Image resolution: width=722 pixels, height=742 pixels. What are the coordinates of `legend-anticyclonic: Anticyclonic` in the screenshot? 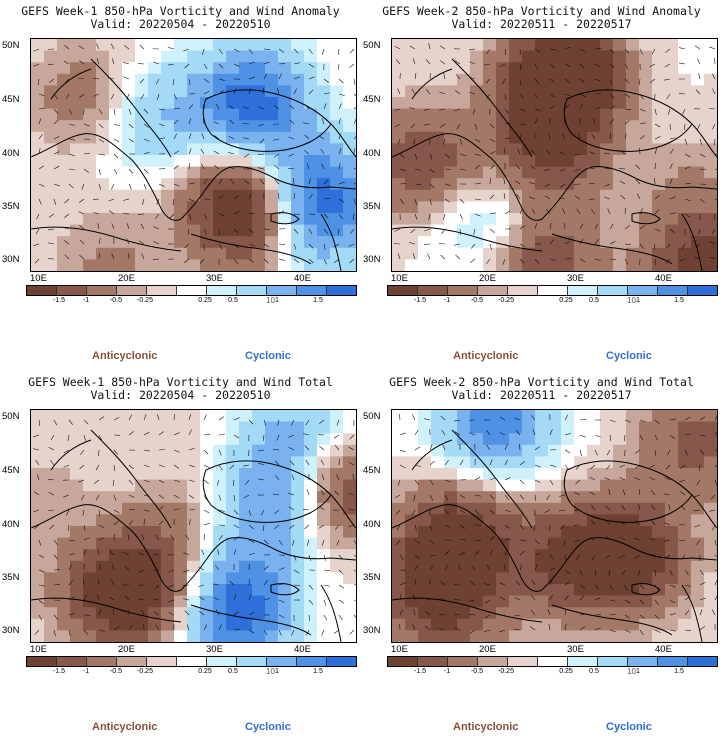 It's located at (125, 356).